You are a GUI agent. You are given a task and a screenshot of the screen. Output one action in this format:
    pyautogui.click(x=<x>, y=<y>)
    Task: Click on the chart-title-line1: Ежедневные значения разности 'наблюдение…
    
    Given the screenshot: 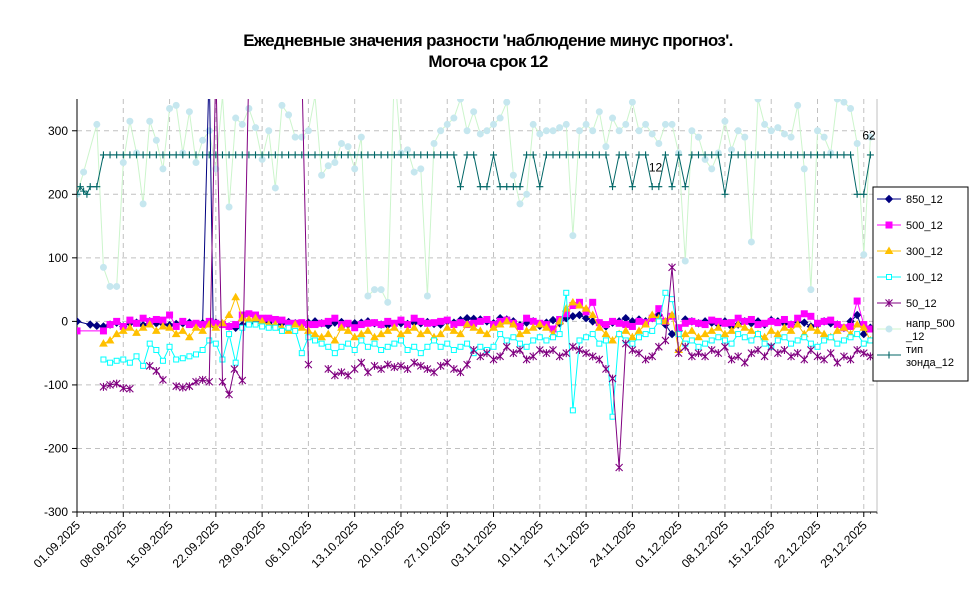 What is the action you would take?
    pyautogui.click(x=488, y=40)
    